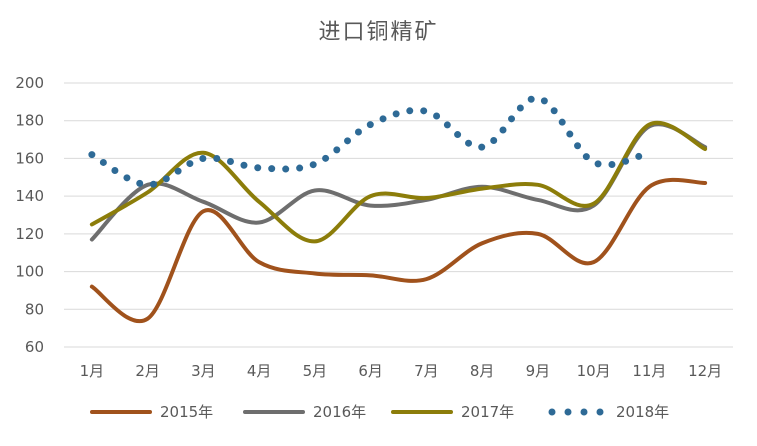 This screenshot has width=757, height=446. What do you see at coordinates (339, 412) in the screenshot?
I see `legend-label: 2016年` at bounding box center [339, 412].